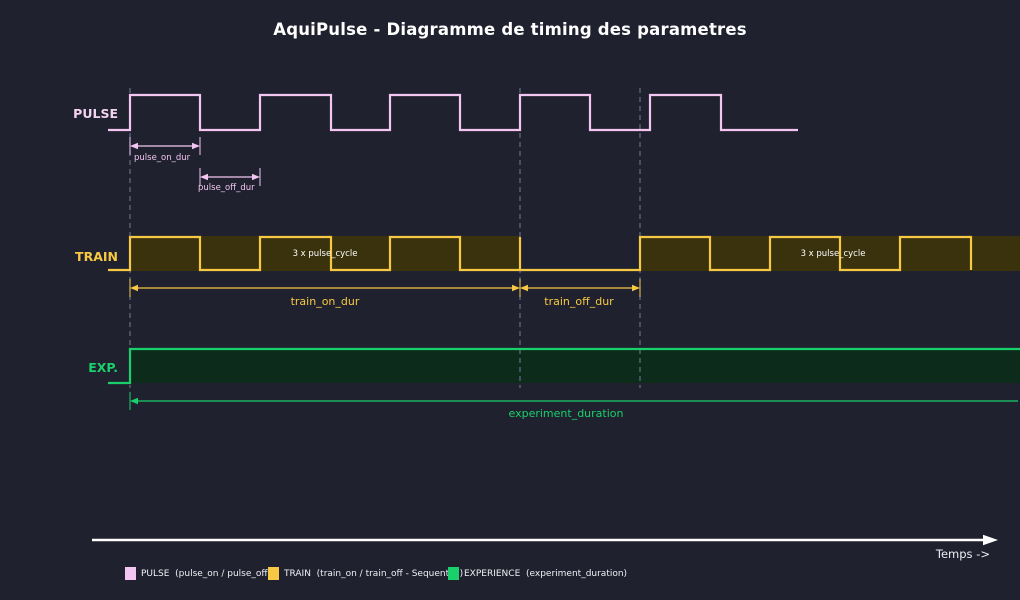 The height and width of the screenshot is (600, 1020). Describe the element at coordinates (575, 366) in the screenshot. I see `experiment-fill` at that location.